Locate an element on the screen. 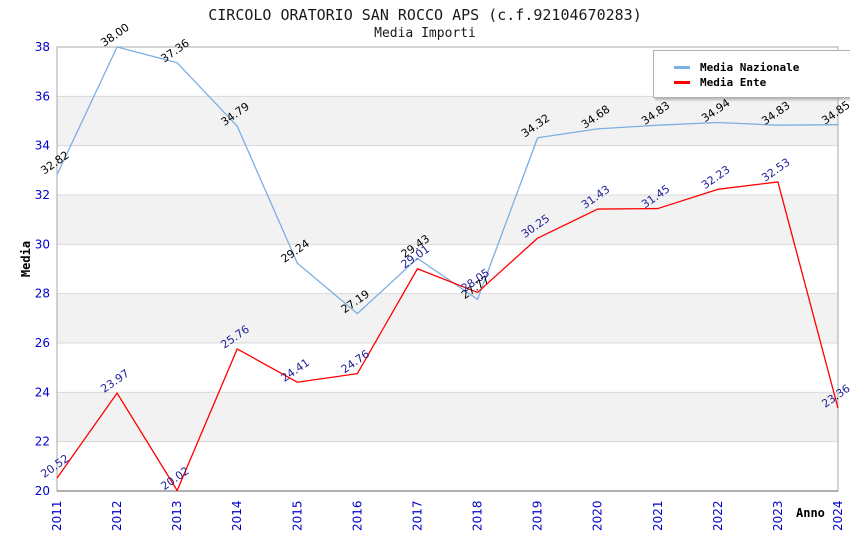 The width and height of the screenshot is (850, 550). legend-item-media-nazionale: Media Nazionale is located at coordinates (762, 67).